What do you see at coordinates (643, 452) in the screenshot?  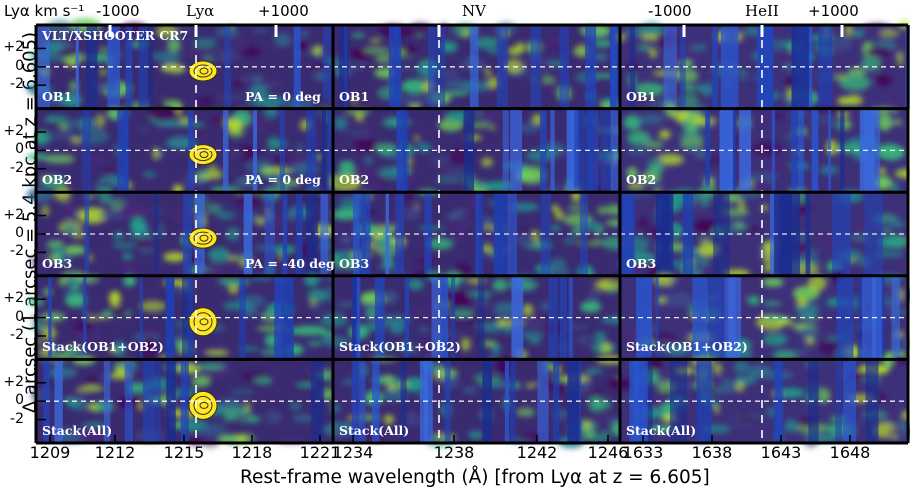 I see `x-tick-label: 1633` at bounding box center [643, 452].